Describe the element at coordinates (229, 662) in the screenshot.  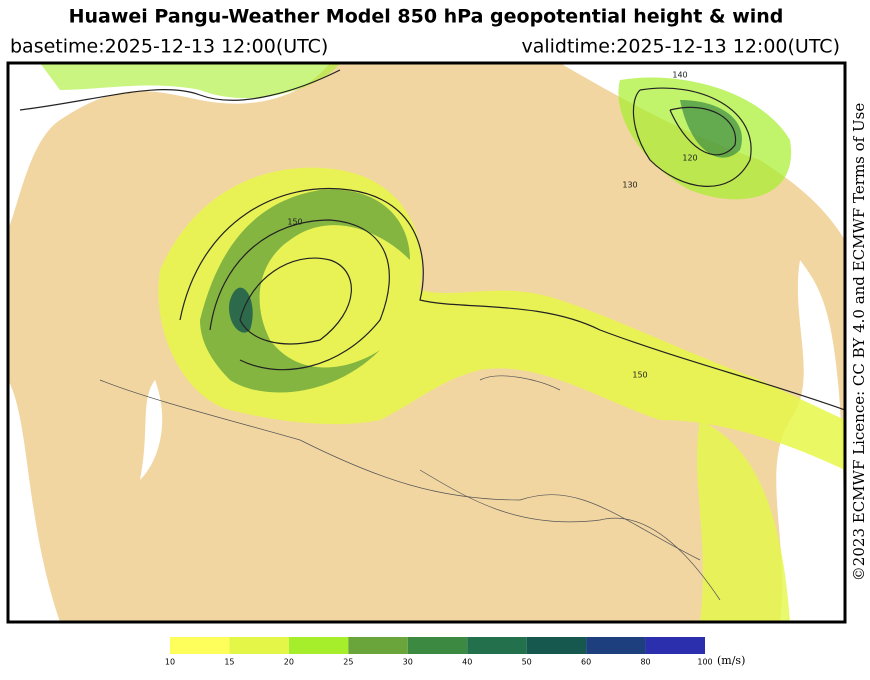
I see `colorbar-label: 15` at that location.